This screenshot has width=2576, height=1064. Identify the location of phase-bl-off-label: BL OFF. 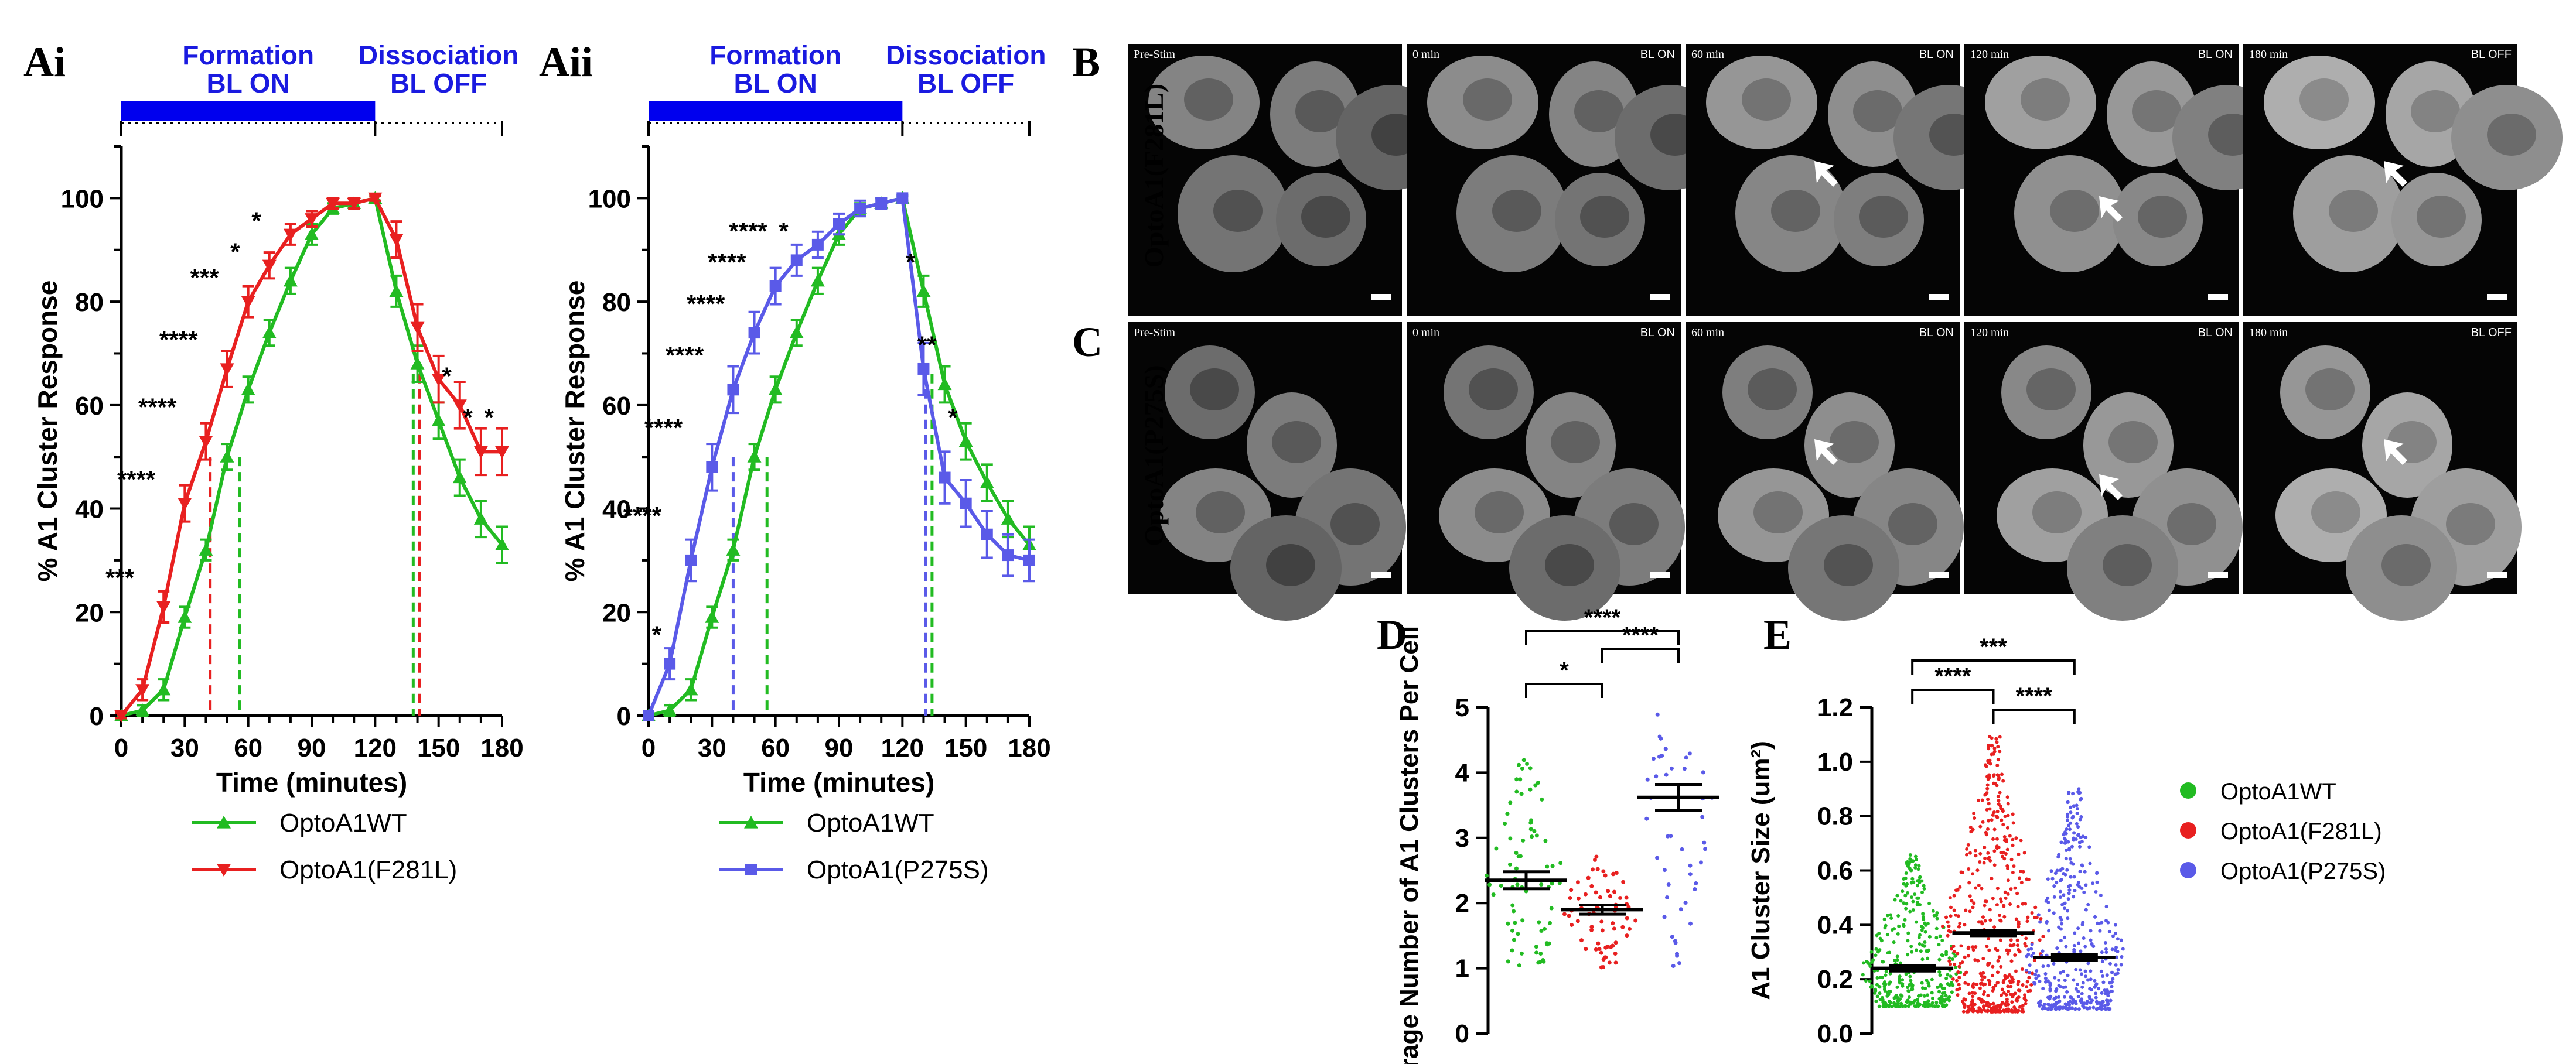
(966, 83).